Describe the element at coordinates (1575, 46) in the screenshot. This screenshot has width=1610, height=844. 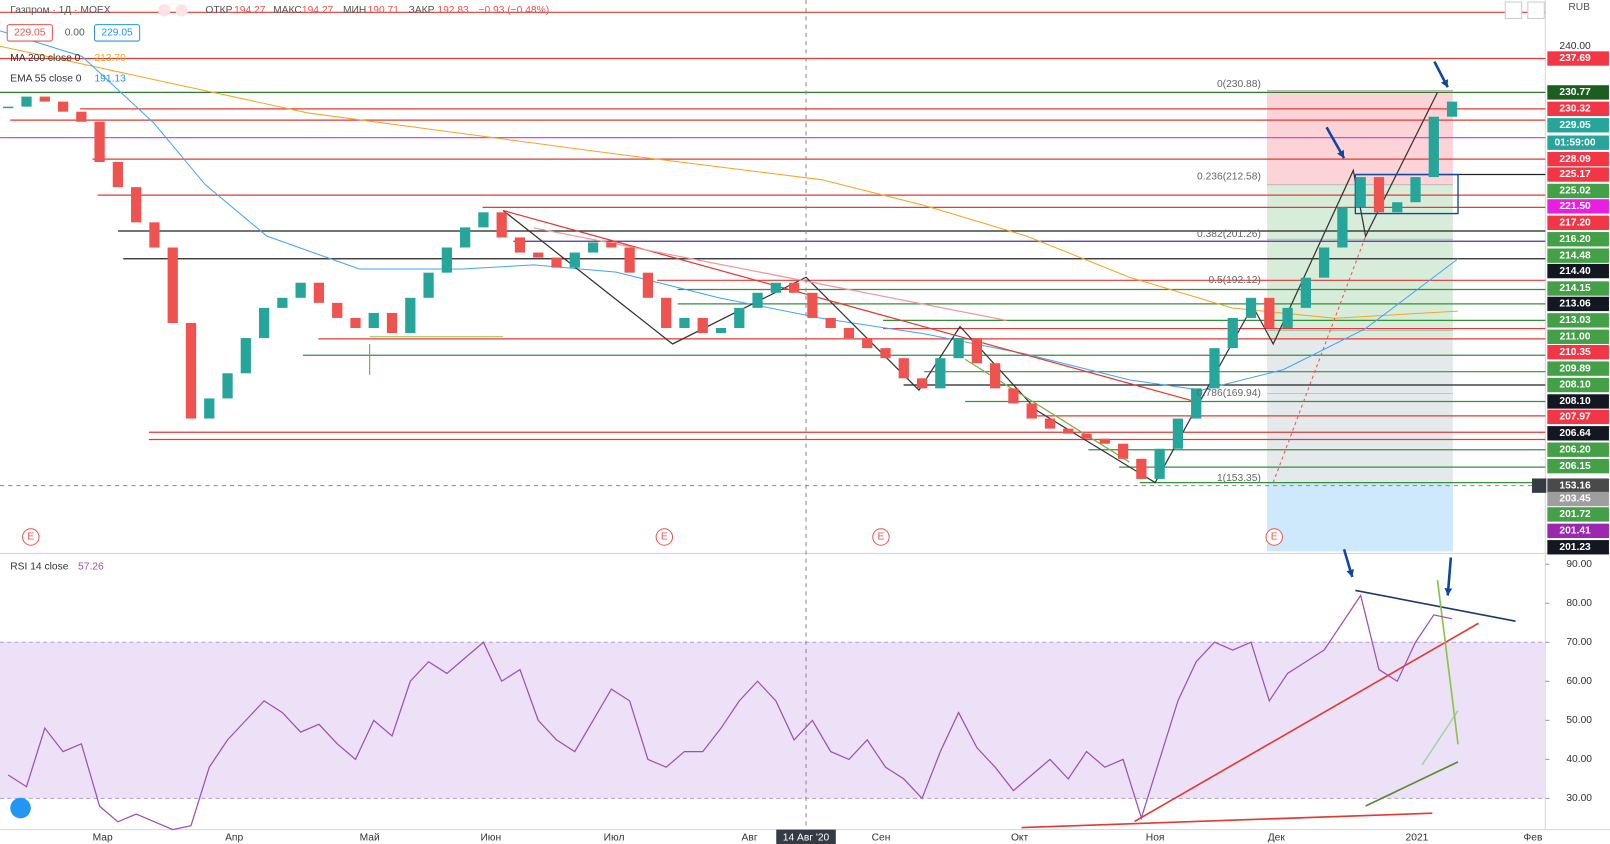
I see `price-label: 240.00` at that location.